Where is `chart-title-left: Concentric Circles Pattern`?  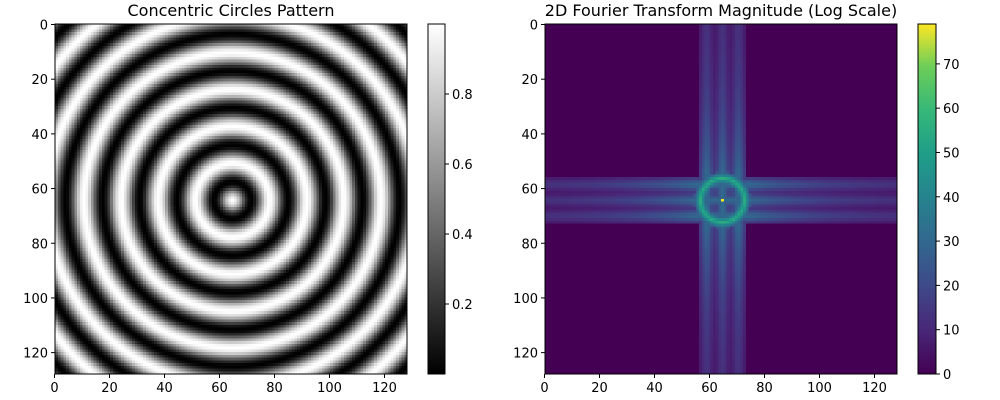
chart-title-left: Concentric Circles Pattern is located at coordinates (231, 10).